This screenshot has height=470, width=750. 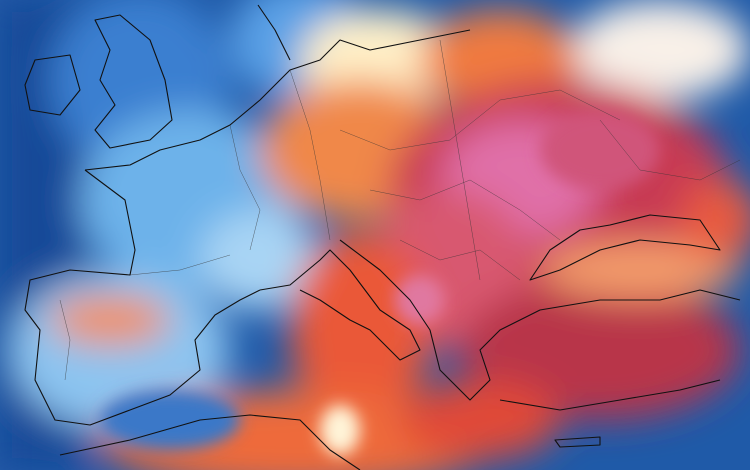 I want to click on great-britain, so click(x=133, y=81).